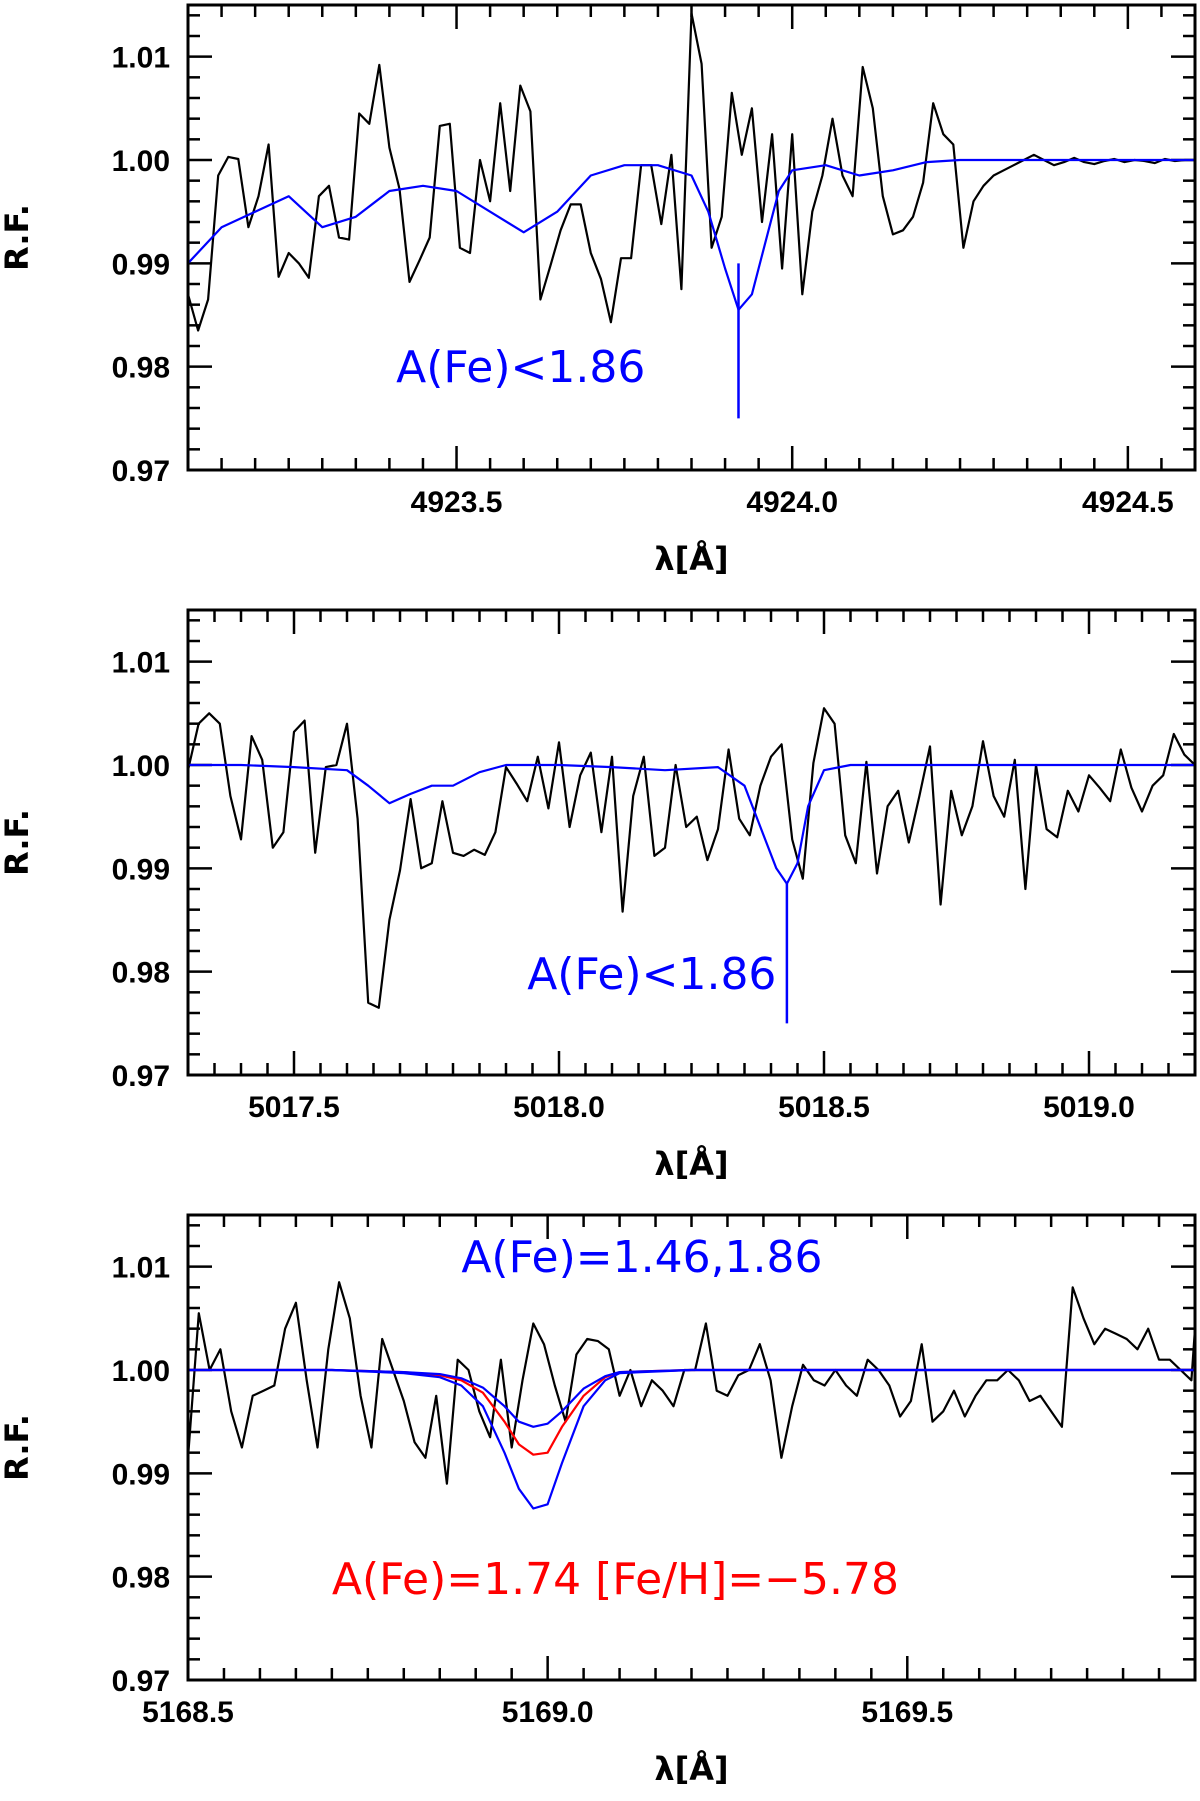  Describe the element at coordinates (615, 1579) in the screenshot. I see `annotation-label-2: A(Fe)=1.74 [Fe/H]=−5.78` at that location.